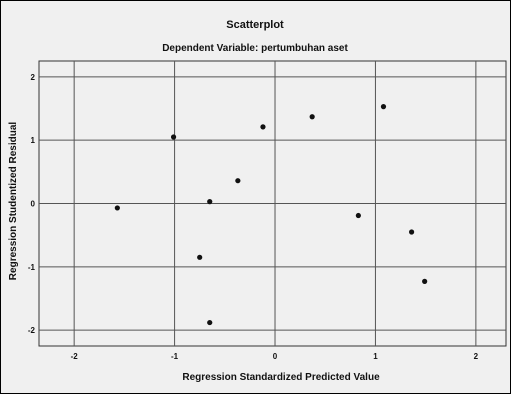 This screenshot has height=394, width=511. What do you see at coordinates (33, 140) in the screenshot?
I see `y-tick-label: 1` at bounding box center [33, 140].